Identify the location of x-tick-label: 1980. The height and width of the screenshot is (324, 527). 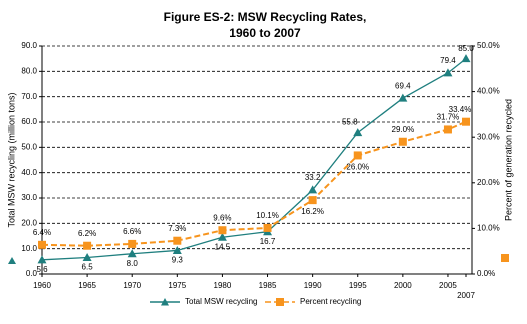
(223, 285).